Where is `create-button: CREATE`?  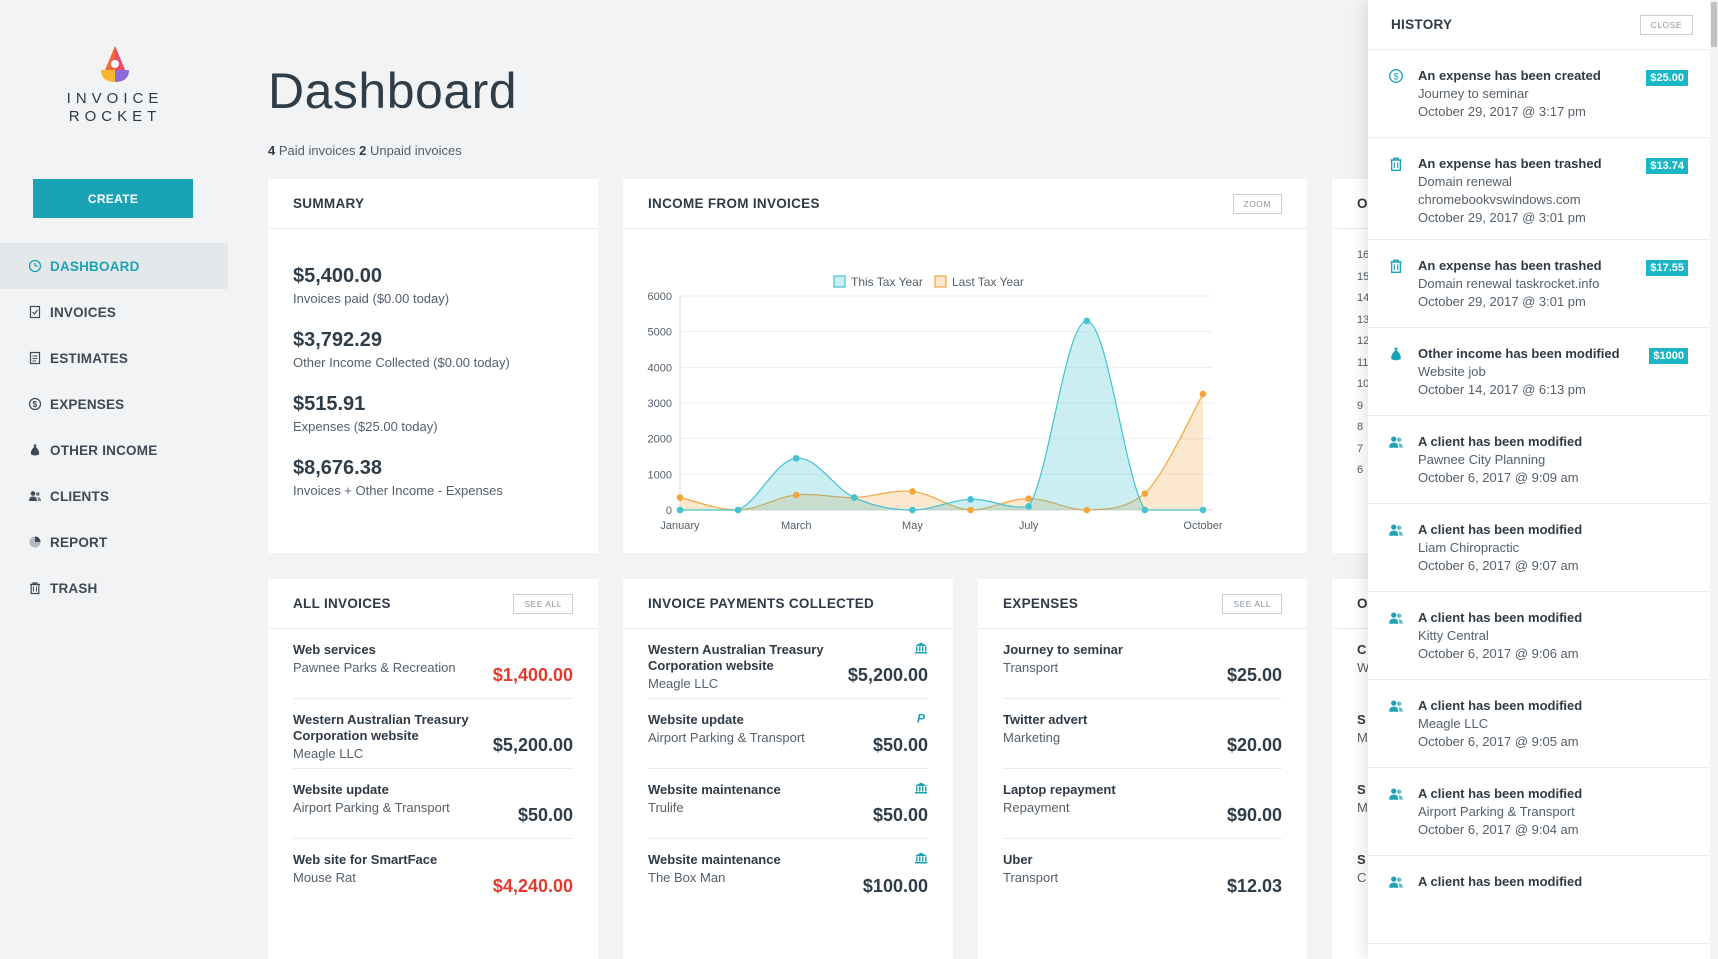 create-button: CREATE is located at coordinates (113, 198).